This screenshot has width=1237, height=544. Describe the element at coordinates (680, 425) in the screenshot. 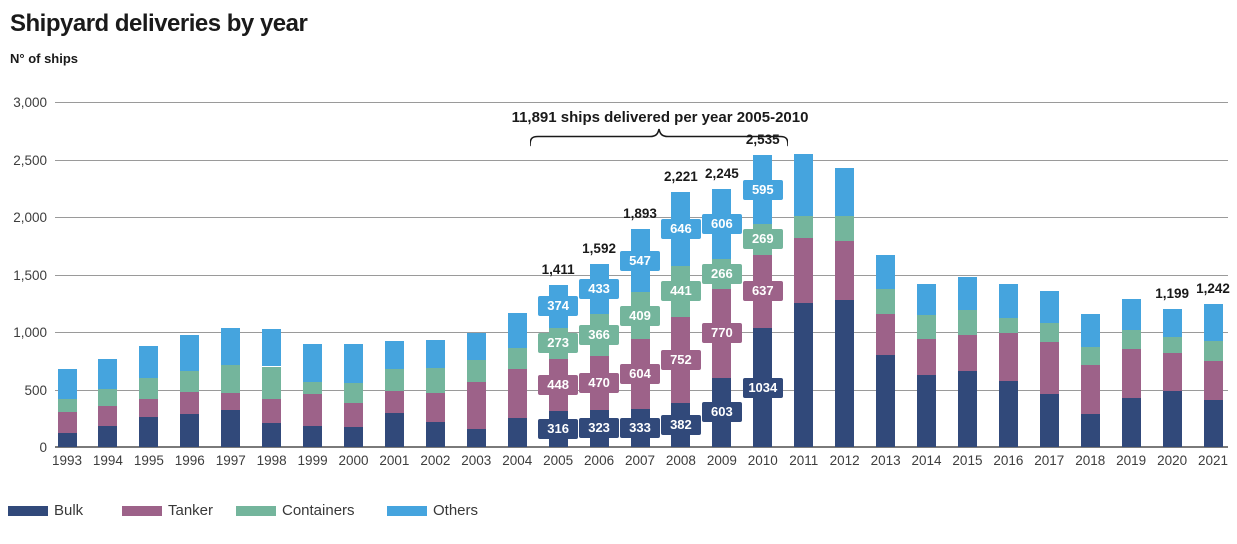

I see `segment-value-badge-bulk: 382` at that location.